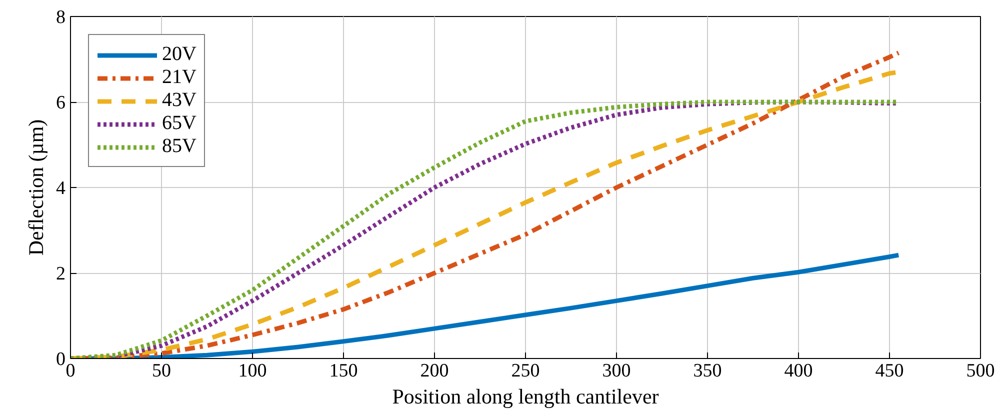 Image resolution: width=1000 pixels, height=418 pixels. Describe the element at coordinates (179, 77) in the screenshot. I see `legend-label: 21V` at that location.